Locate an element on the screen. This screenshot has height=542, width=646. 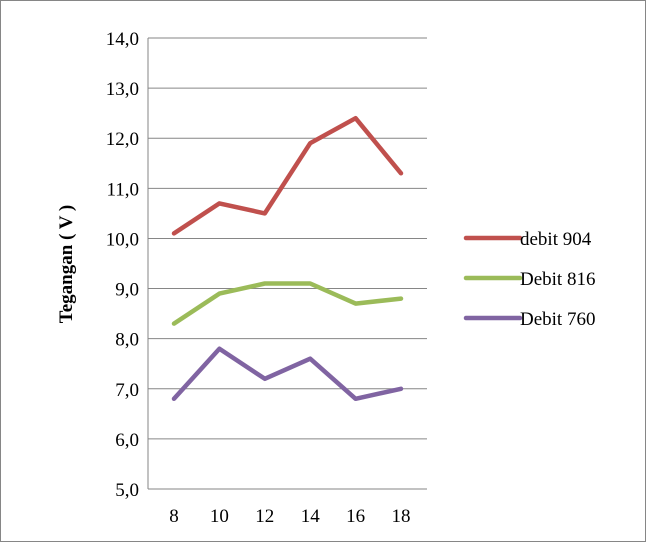
y-tick-label: 5,0 is located at coordinates (127, 490).